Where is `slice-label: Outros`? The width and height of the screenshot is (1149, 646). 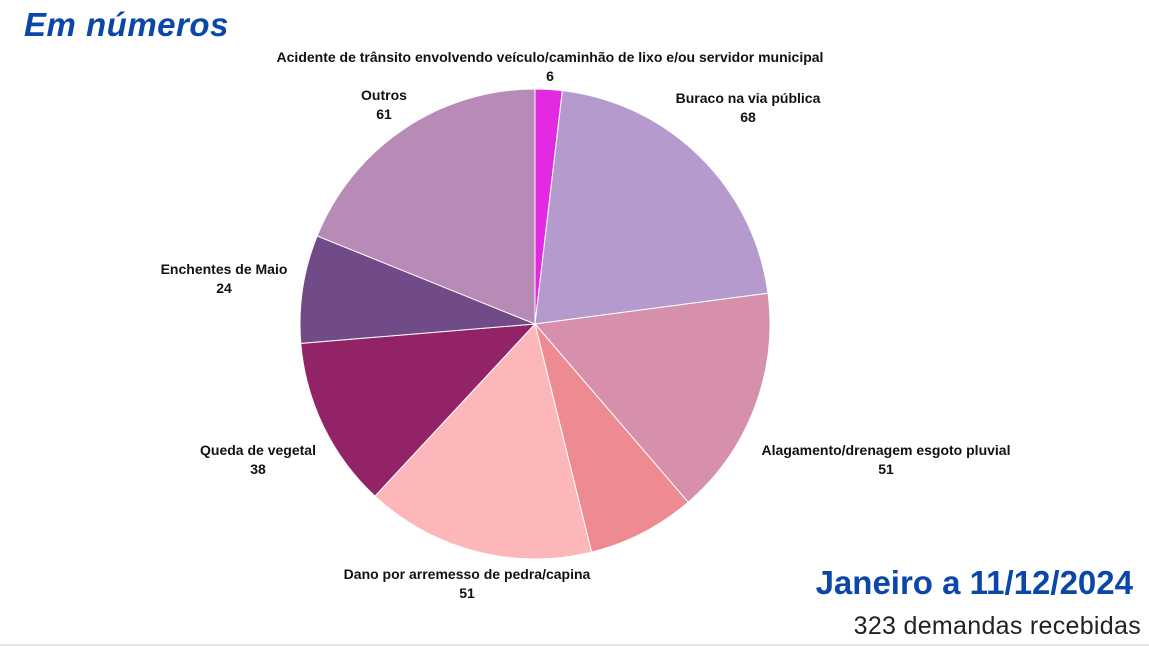
slice-label: Outros is located at coordinates (384, 95).